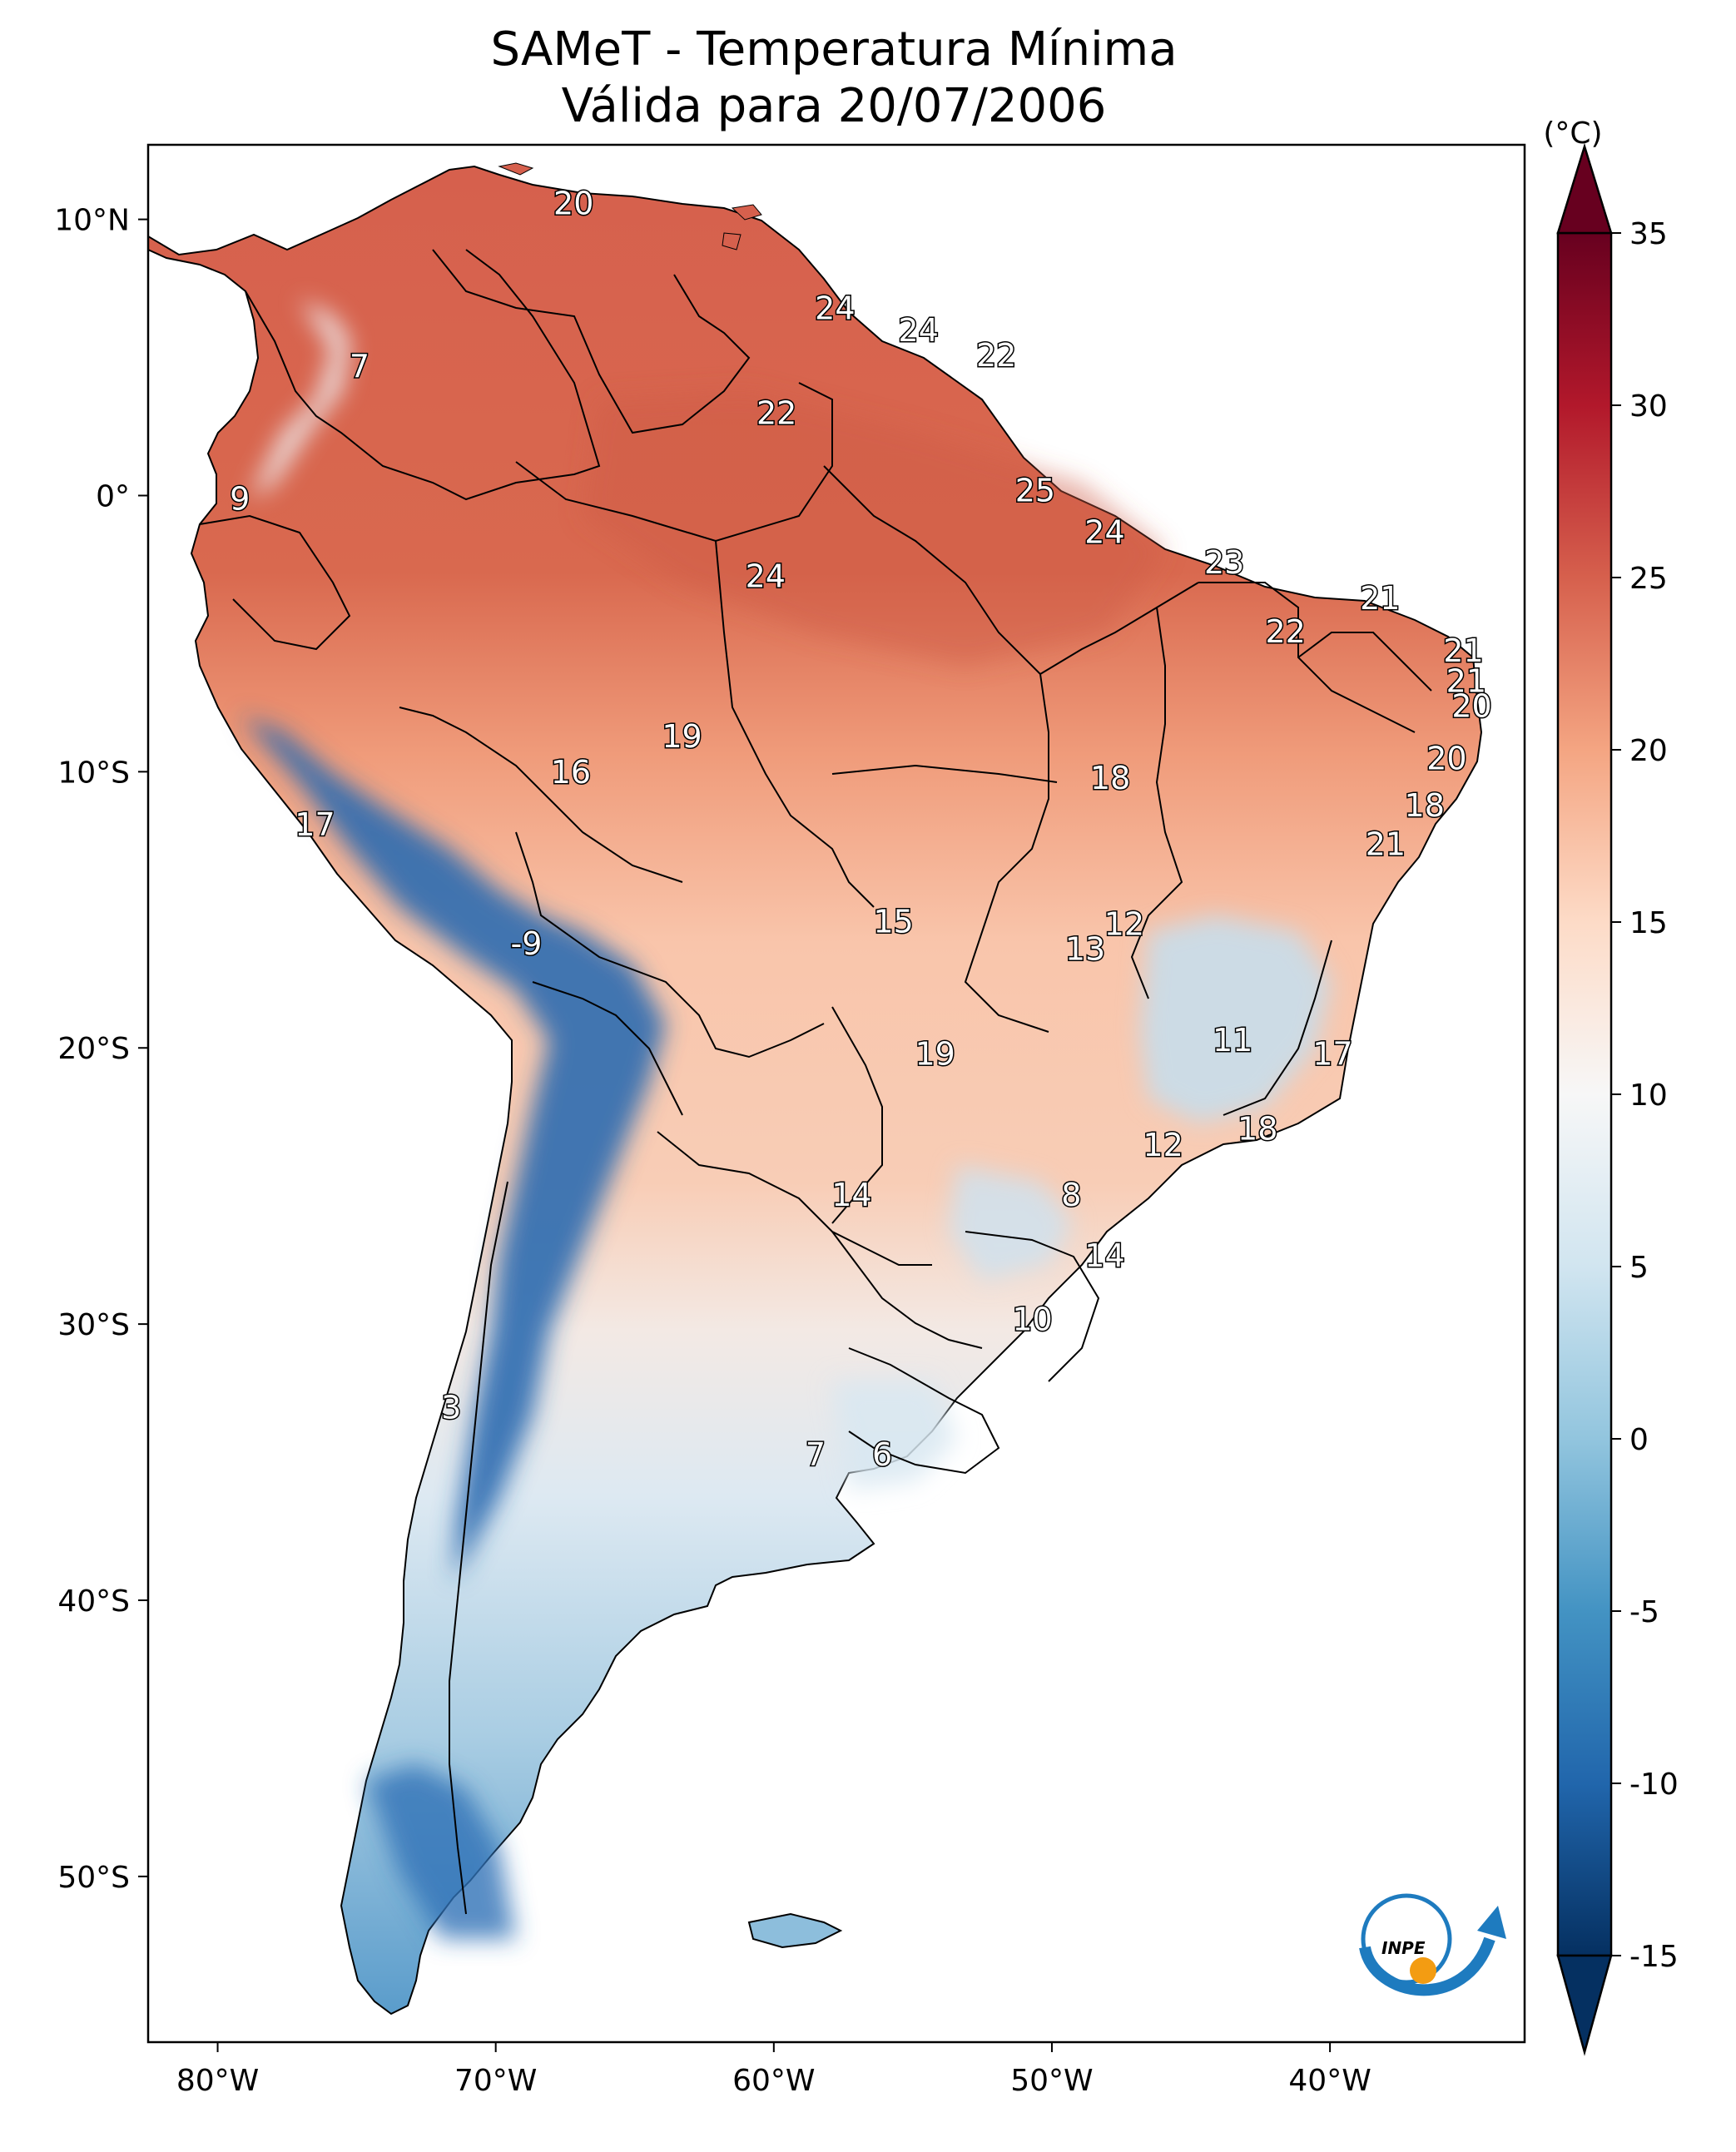  I want to click on lat-tick-label: 30°S, so click(94, 1325).